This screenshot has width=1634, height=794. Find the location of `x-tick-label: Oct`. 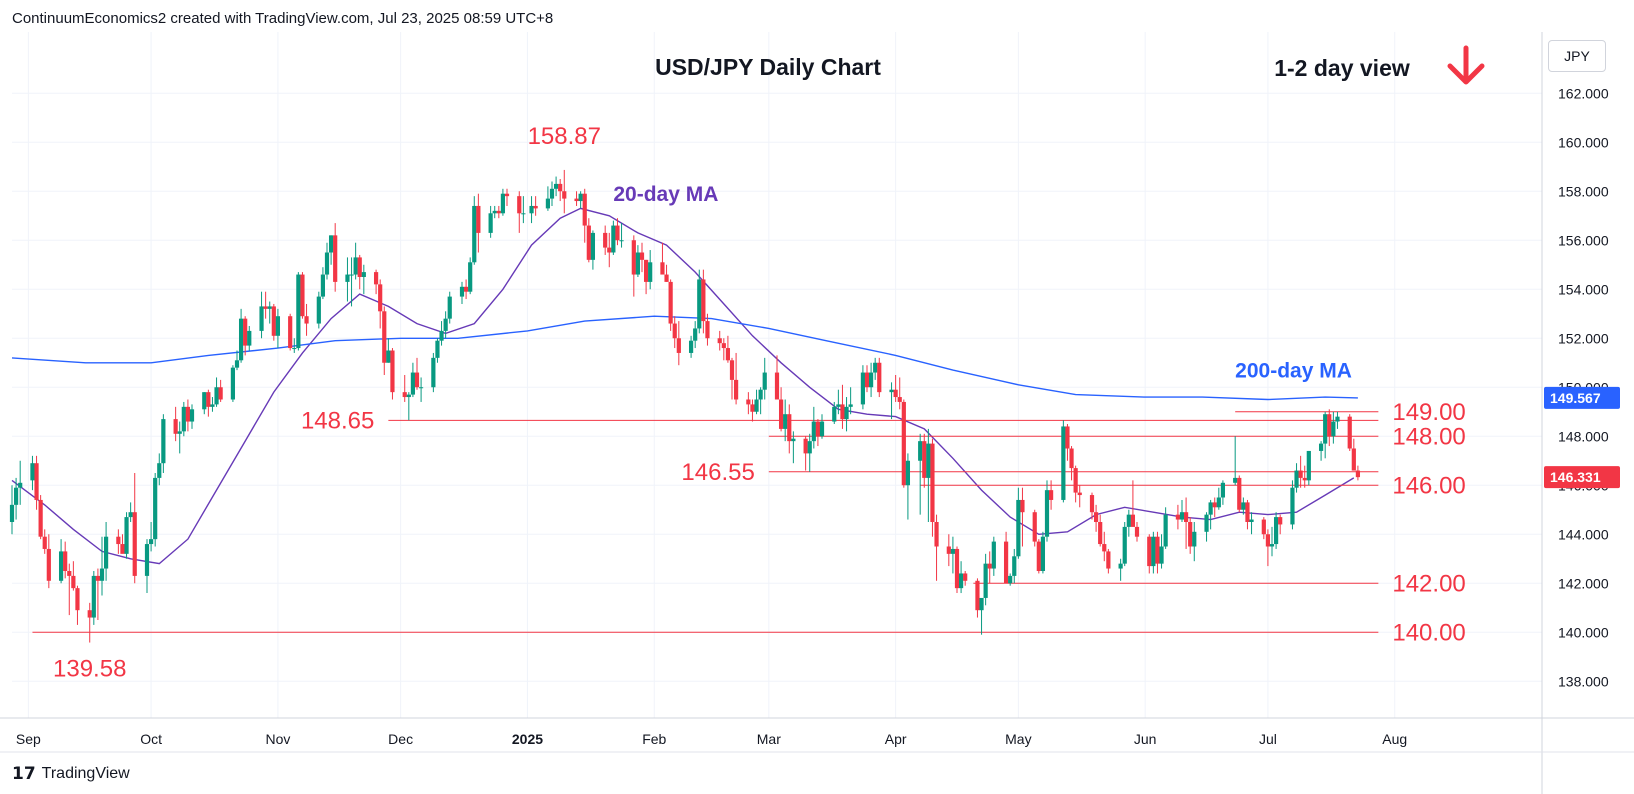

x-tick-label: Oct is located at coordinates (151, 739).